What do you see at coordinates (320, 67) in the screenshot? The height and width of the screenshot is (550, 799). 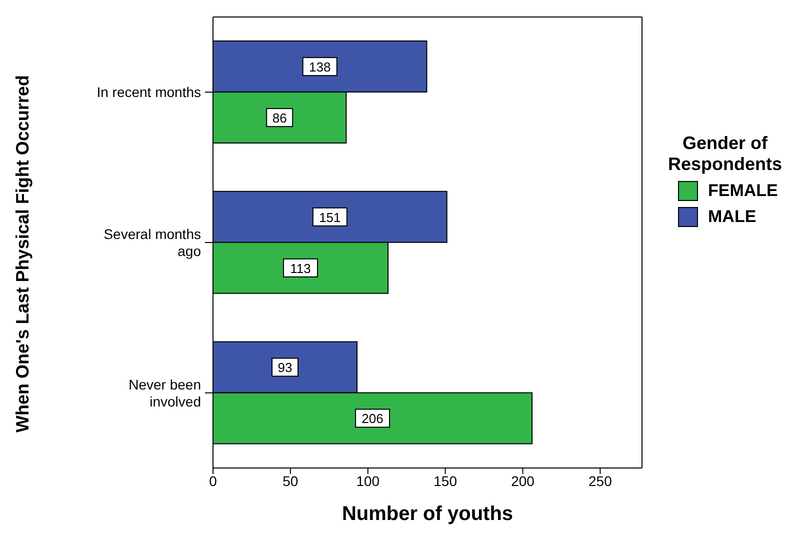 I see `data-label: 138` at bounding box center [320, 67].